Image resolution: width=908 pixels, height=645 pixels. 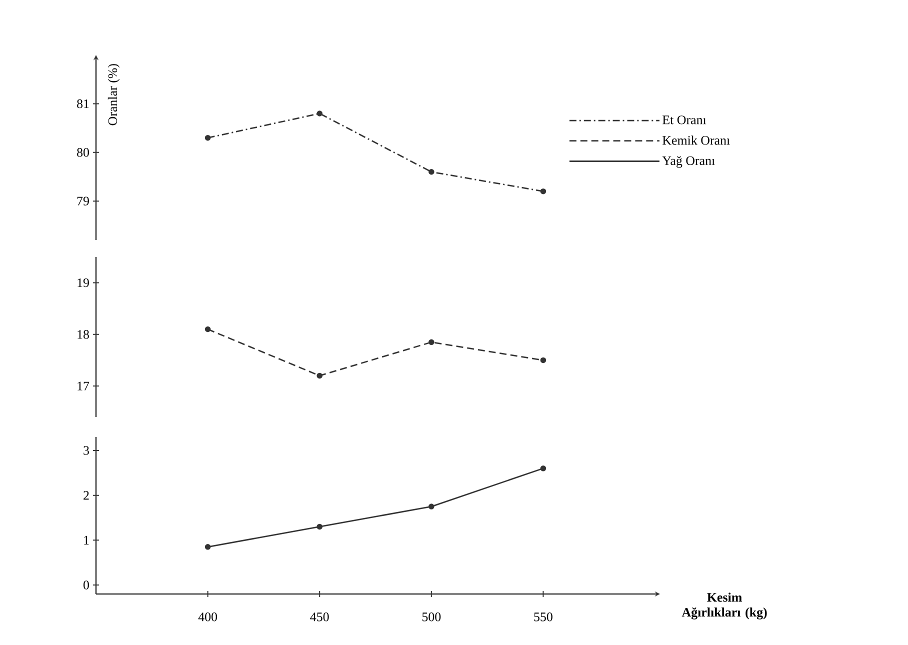 I want to click on text: Et Oranı, so click(x=684, y=120).